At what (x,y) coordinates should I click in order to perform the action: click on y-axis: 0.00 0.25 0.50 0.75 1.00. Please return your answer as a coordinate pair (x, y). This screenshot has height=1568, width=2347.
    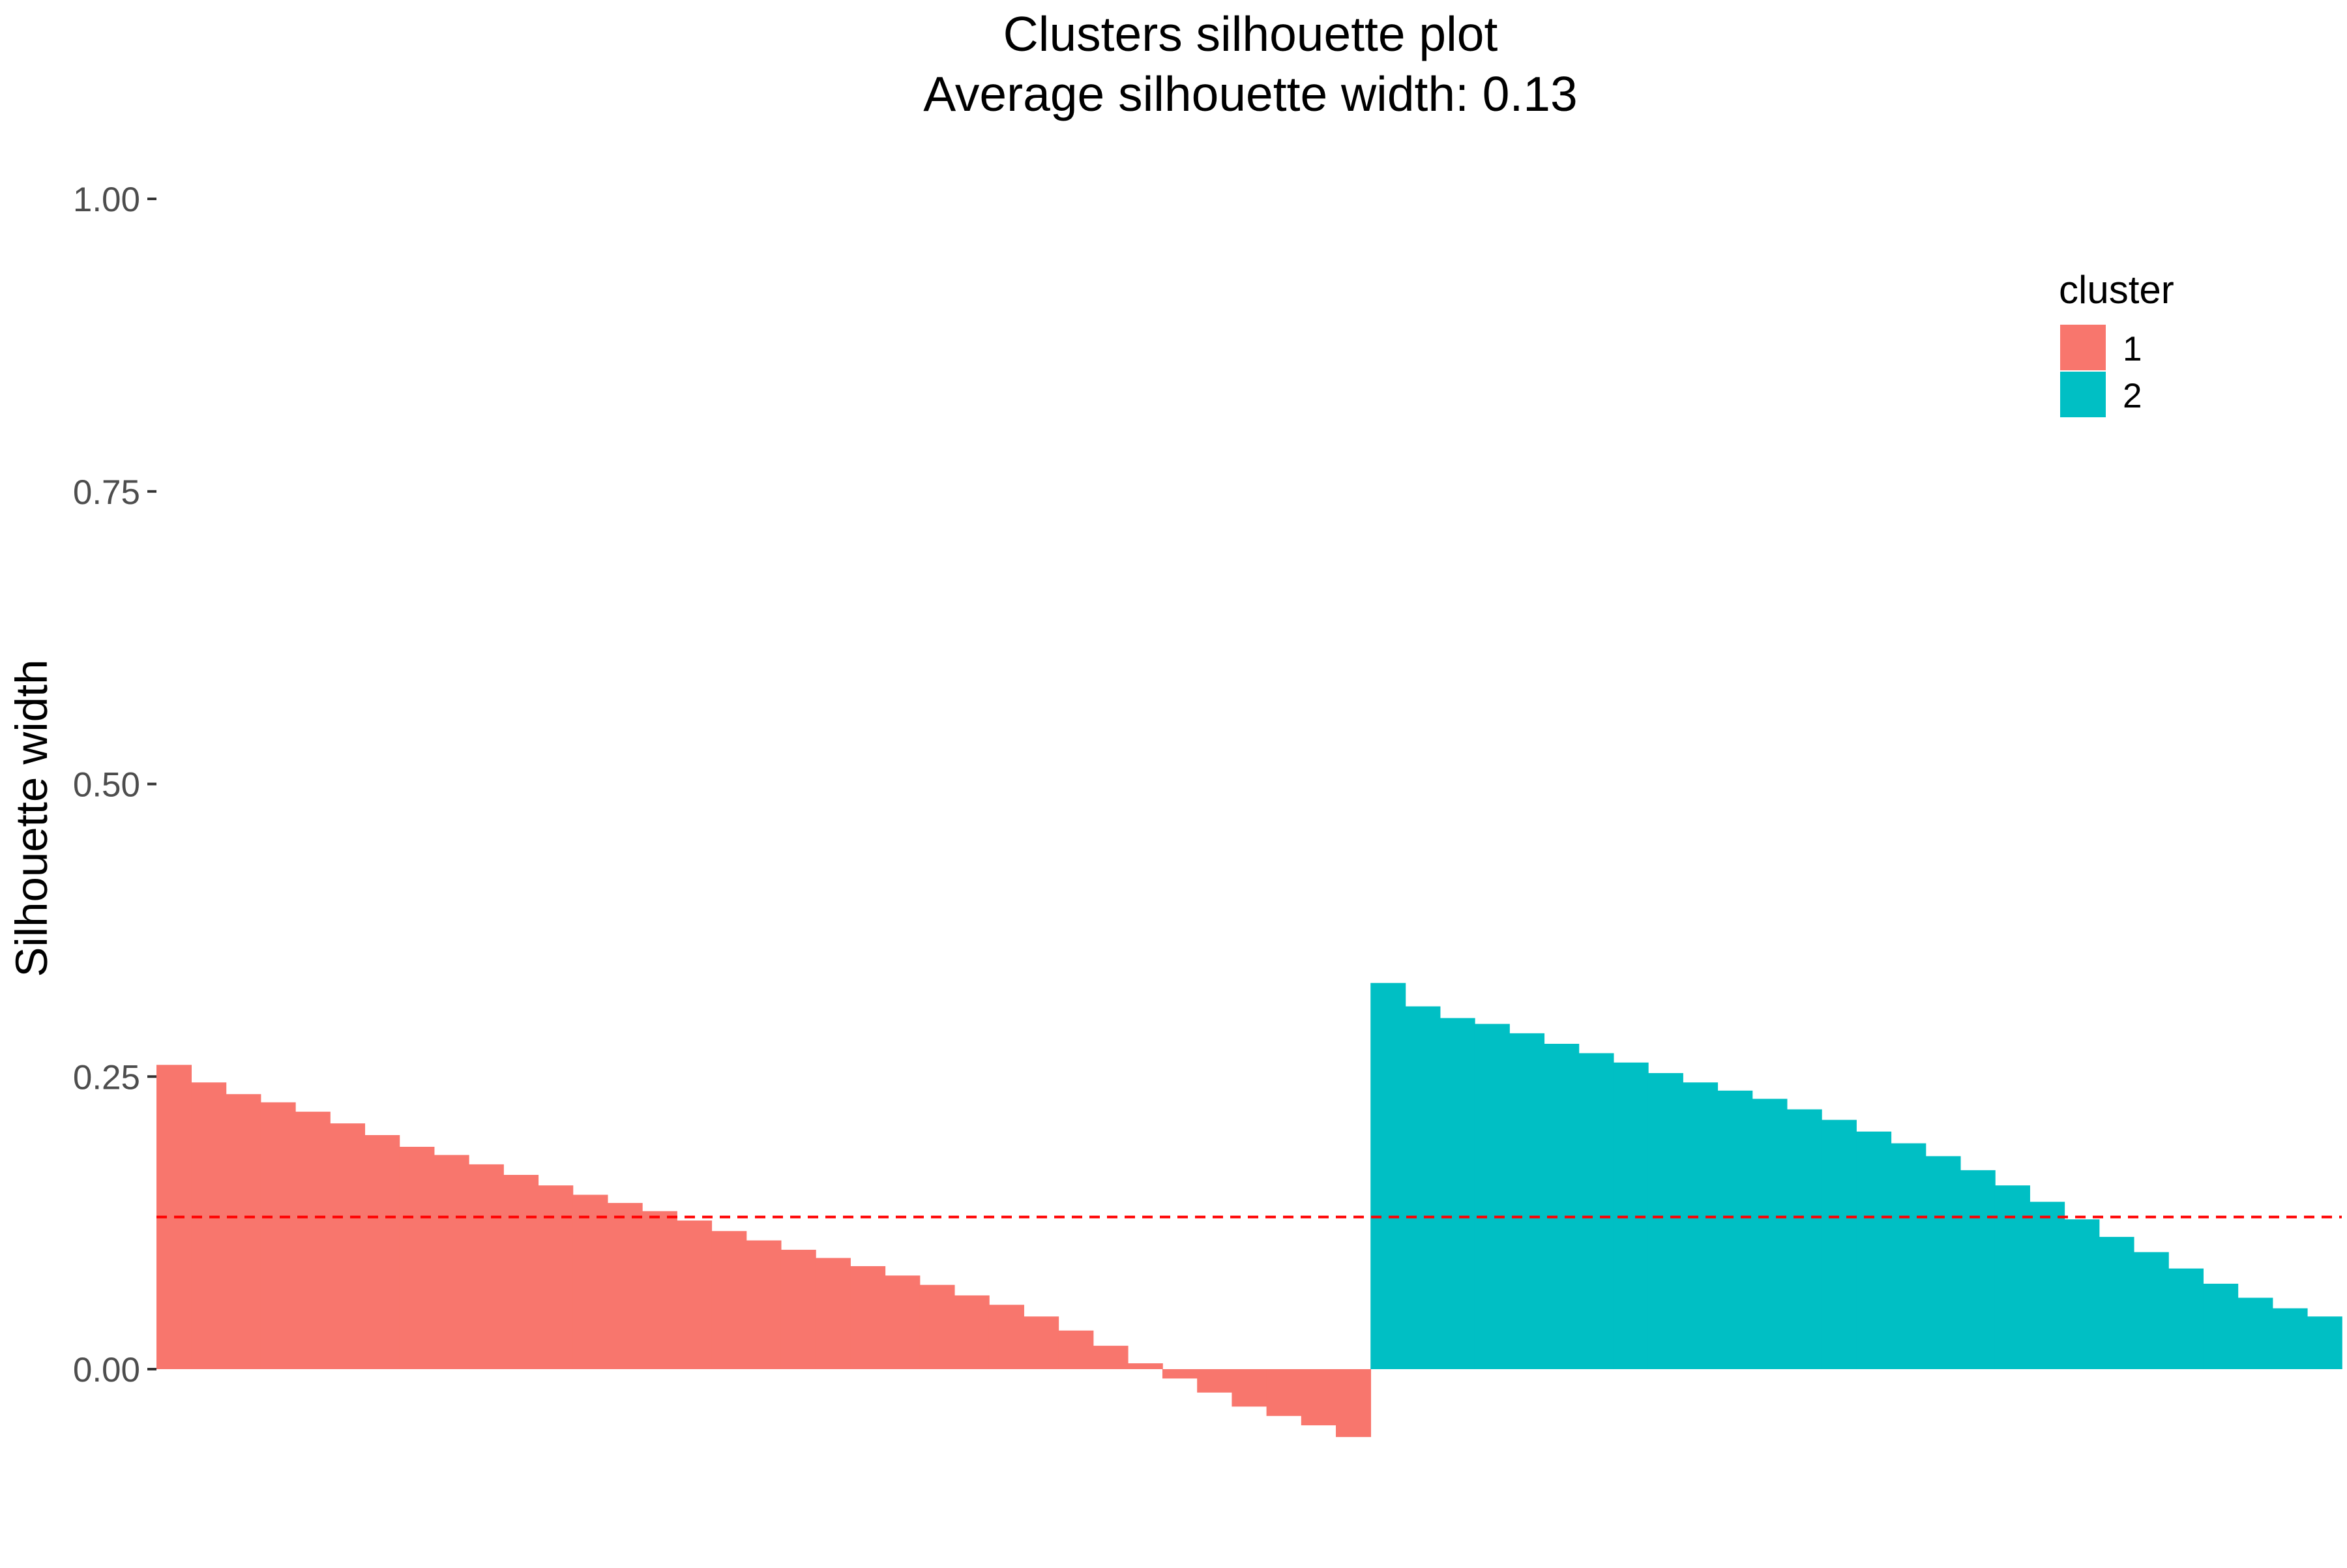
    Looking at the image, I should click on (114, 785).